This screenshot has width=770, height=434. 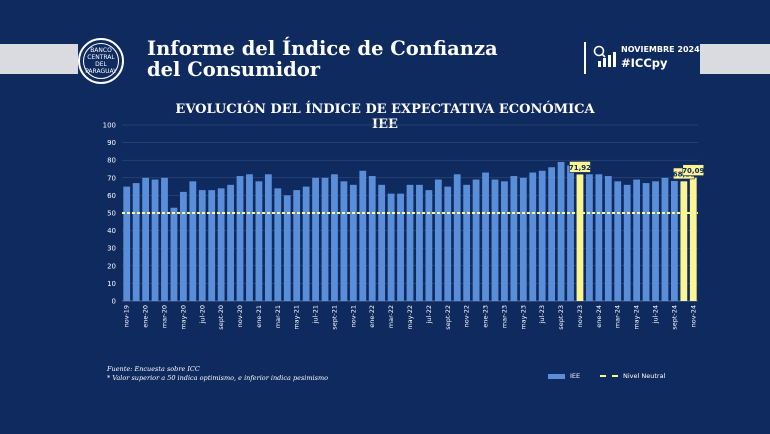 I want to click on data-label: 70,09, so click(x=693, y=171).